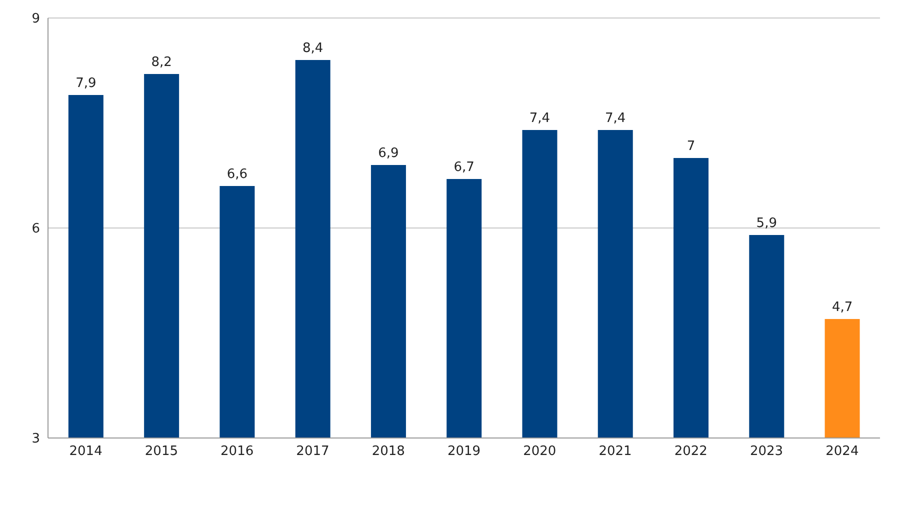 The image size is (900, 517). What do you see at coordinates (539, 452) in the screenshot?
I see `x-tick-label: 2020` at bounding box center [539, 452].